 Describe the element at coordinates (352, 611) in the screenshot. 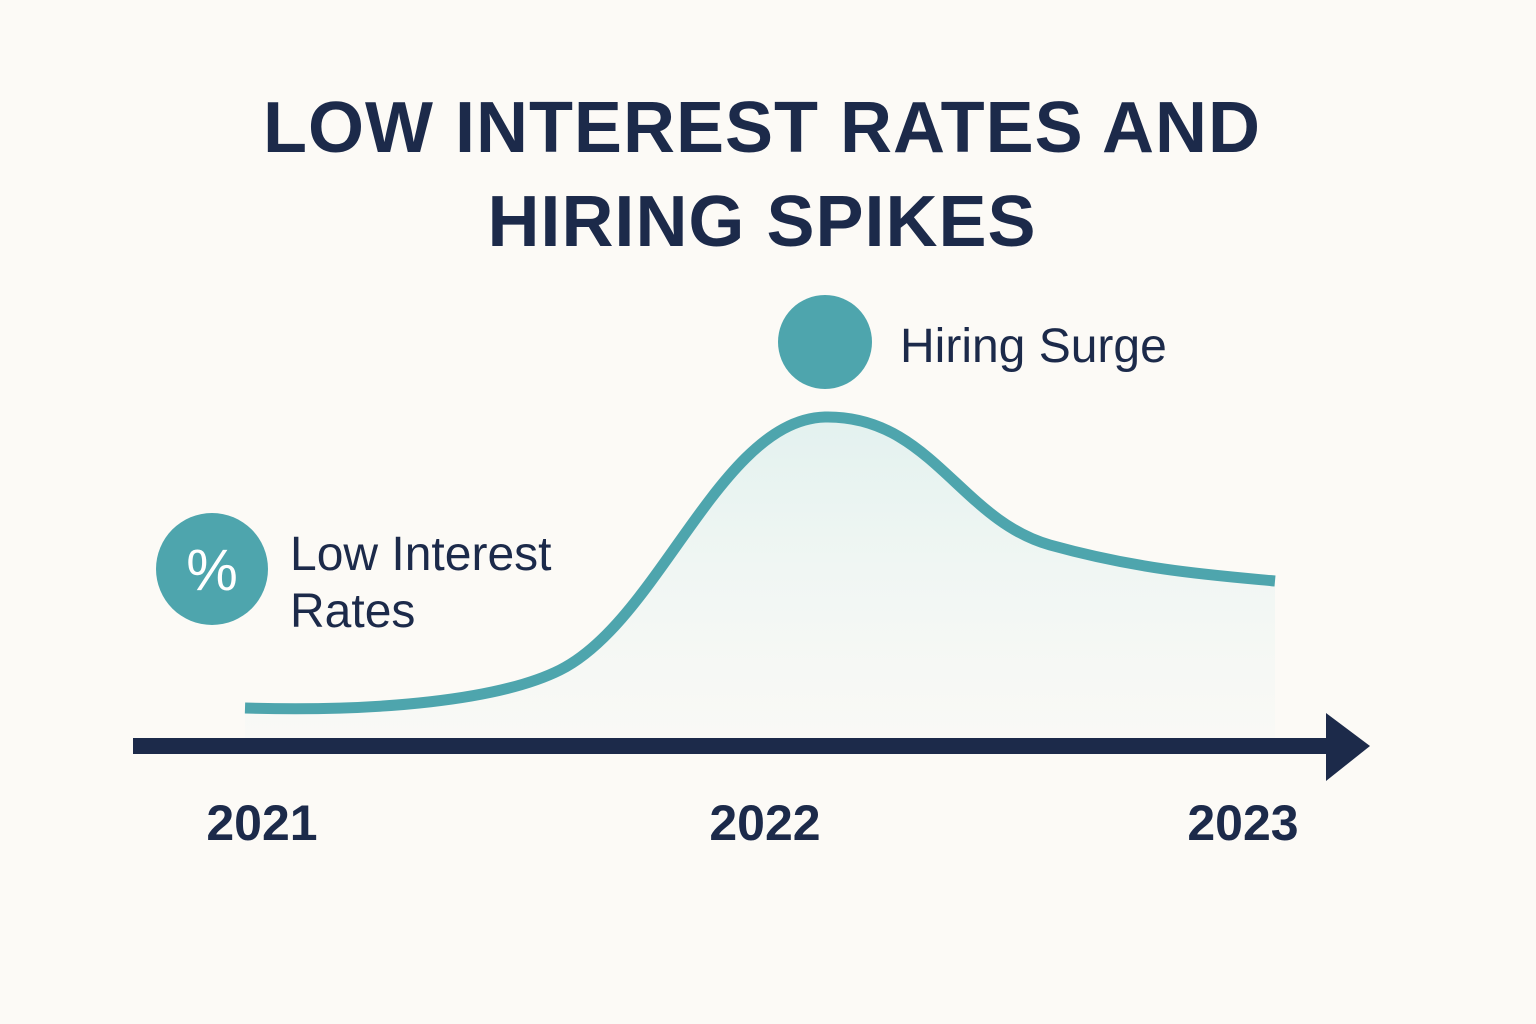

I see `rates-label-line: Rates` at that location.